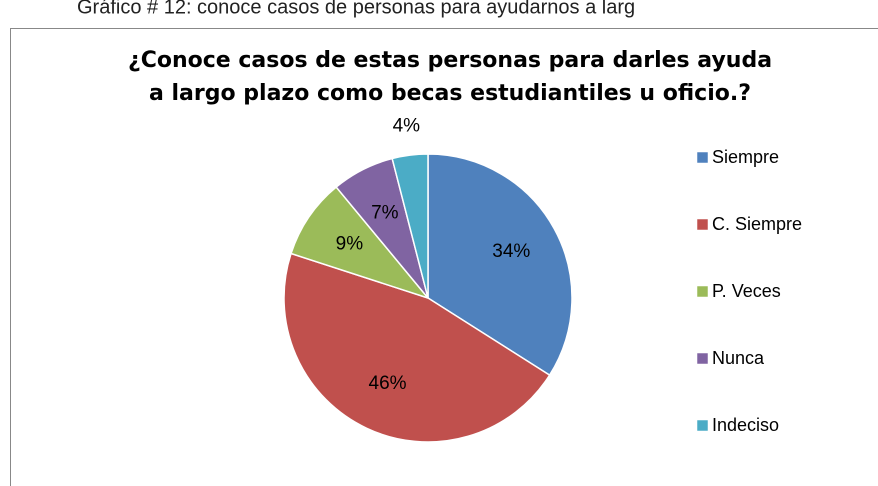  Describe the element at coordinates (746, 291) in the screenshot. I see `legend-label: P. Veces` at that location.